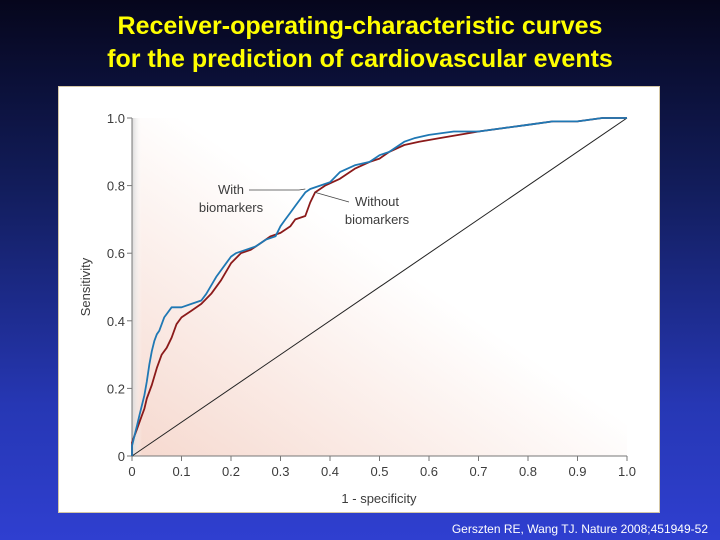 This screenshot has height=540, width=720. I want to click on annotation-without-biomarkers: Without biomarkers, so click(362, 209).